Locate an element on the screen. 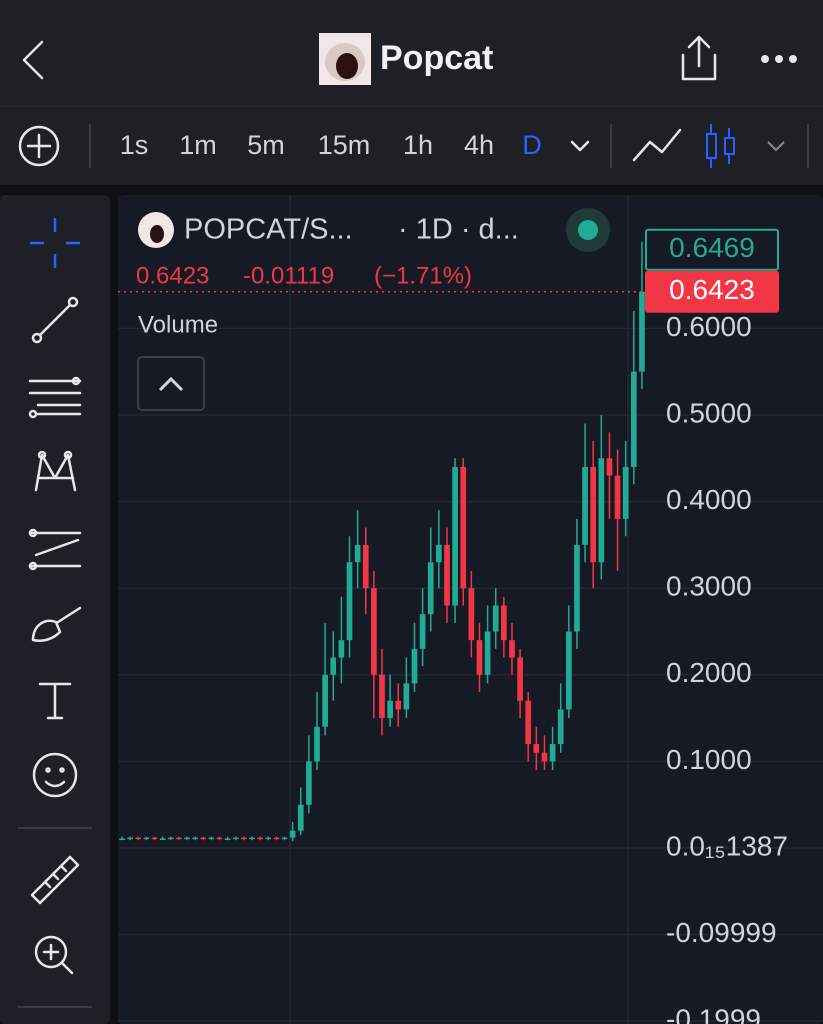 Image resolution: width=823 pixels, height=1024 pixels. text-tool is located at coordinates (55, 701).